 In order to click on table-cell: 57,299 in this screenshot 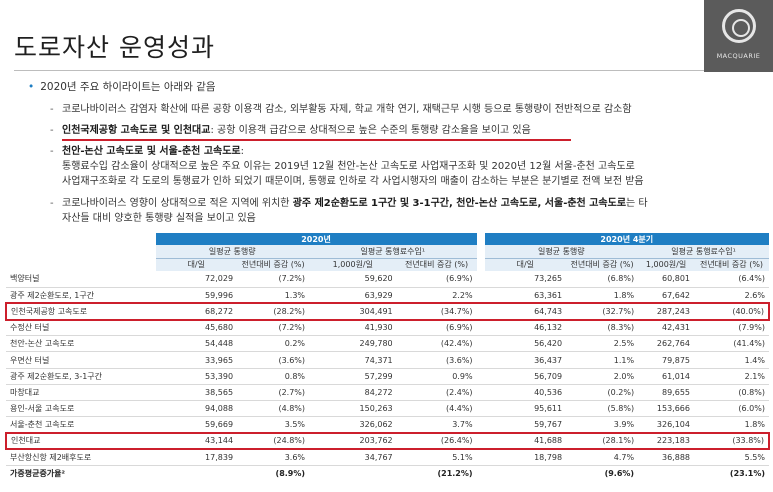, I will do `click(353, 376)`.